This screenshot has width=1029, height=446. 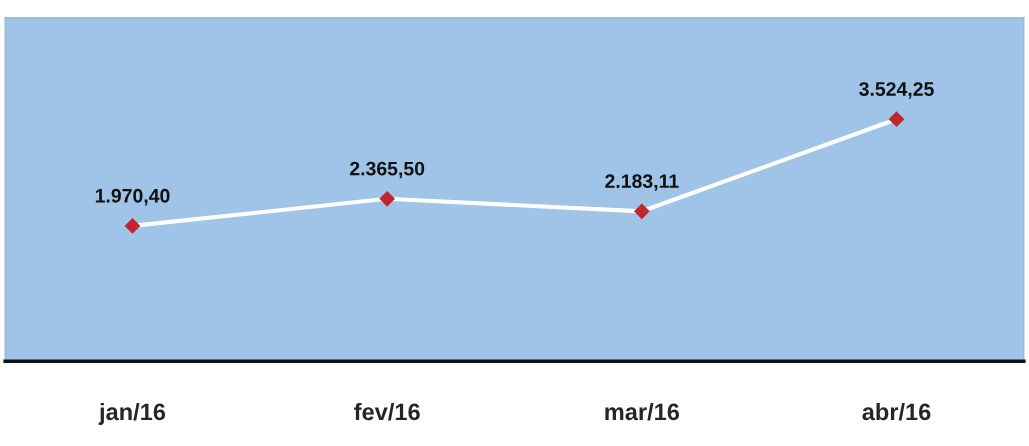 I want to click on data-label: 2.365,50, so click(x=387, y=170).